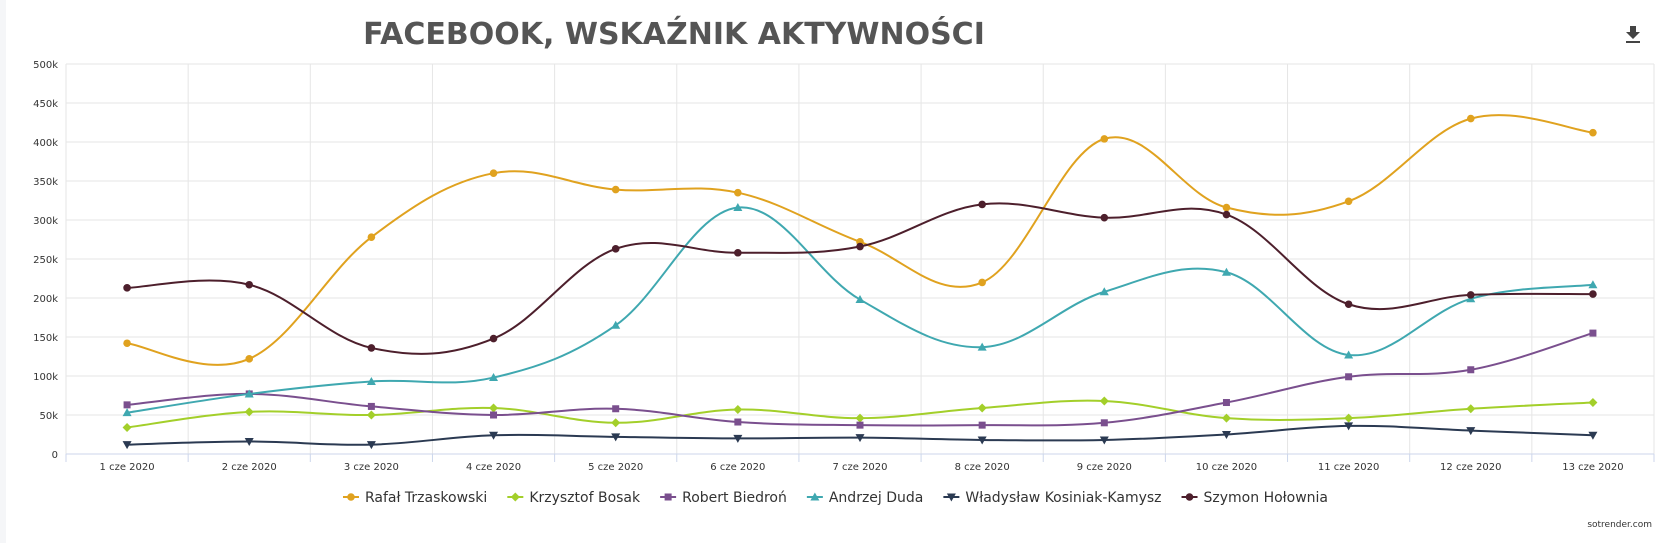 The width and height of the screenshot is (1665, 543). I want to click on legend-label: Szymon Hołownia, so click(1266, 498).